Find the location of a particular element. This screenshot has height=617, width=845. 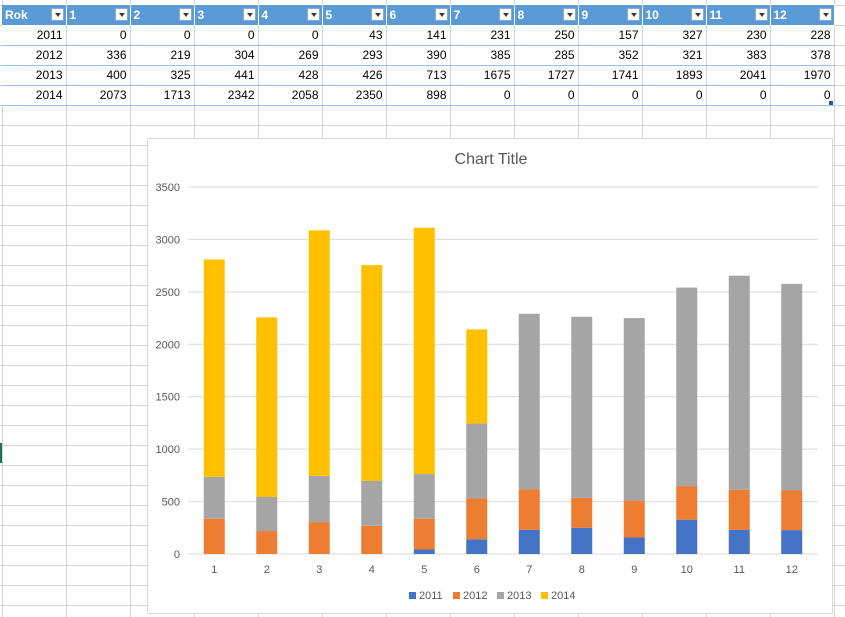

column-header-label: 4 is located at coordinates (265, 15).